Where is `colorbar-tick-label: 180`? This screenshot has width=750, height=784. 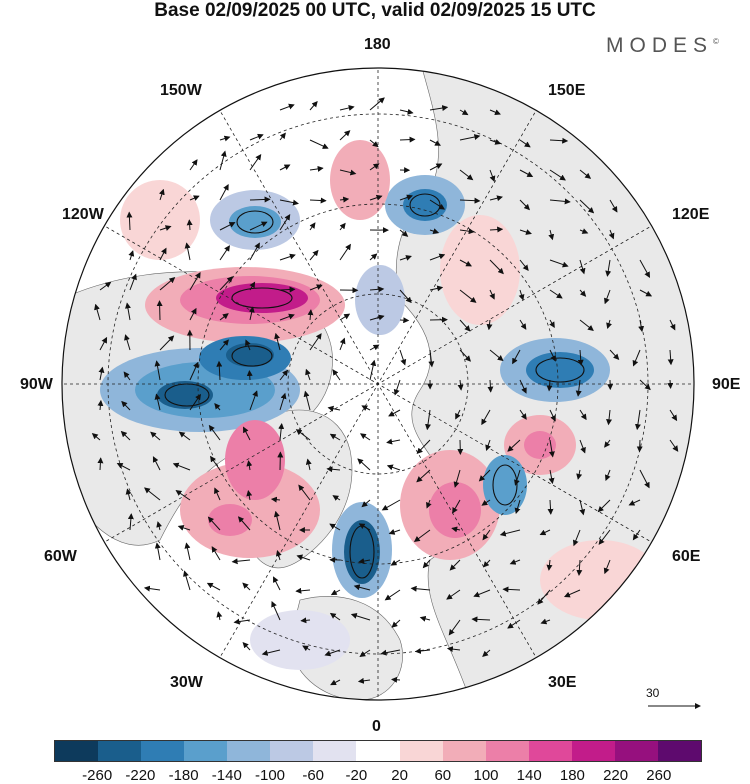
colorbar-tick-label: 180 is located at coordinates (572, 775).